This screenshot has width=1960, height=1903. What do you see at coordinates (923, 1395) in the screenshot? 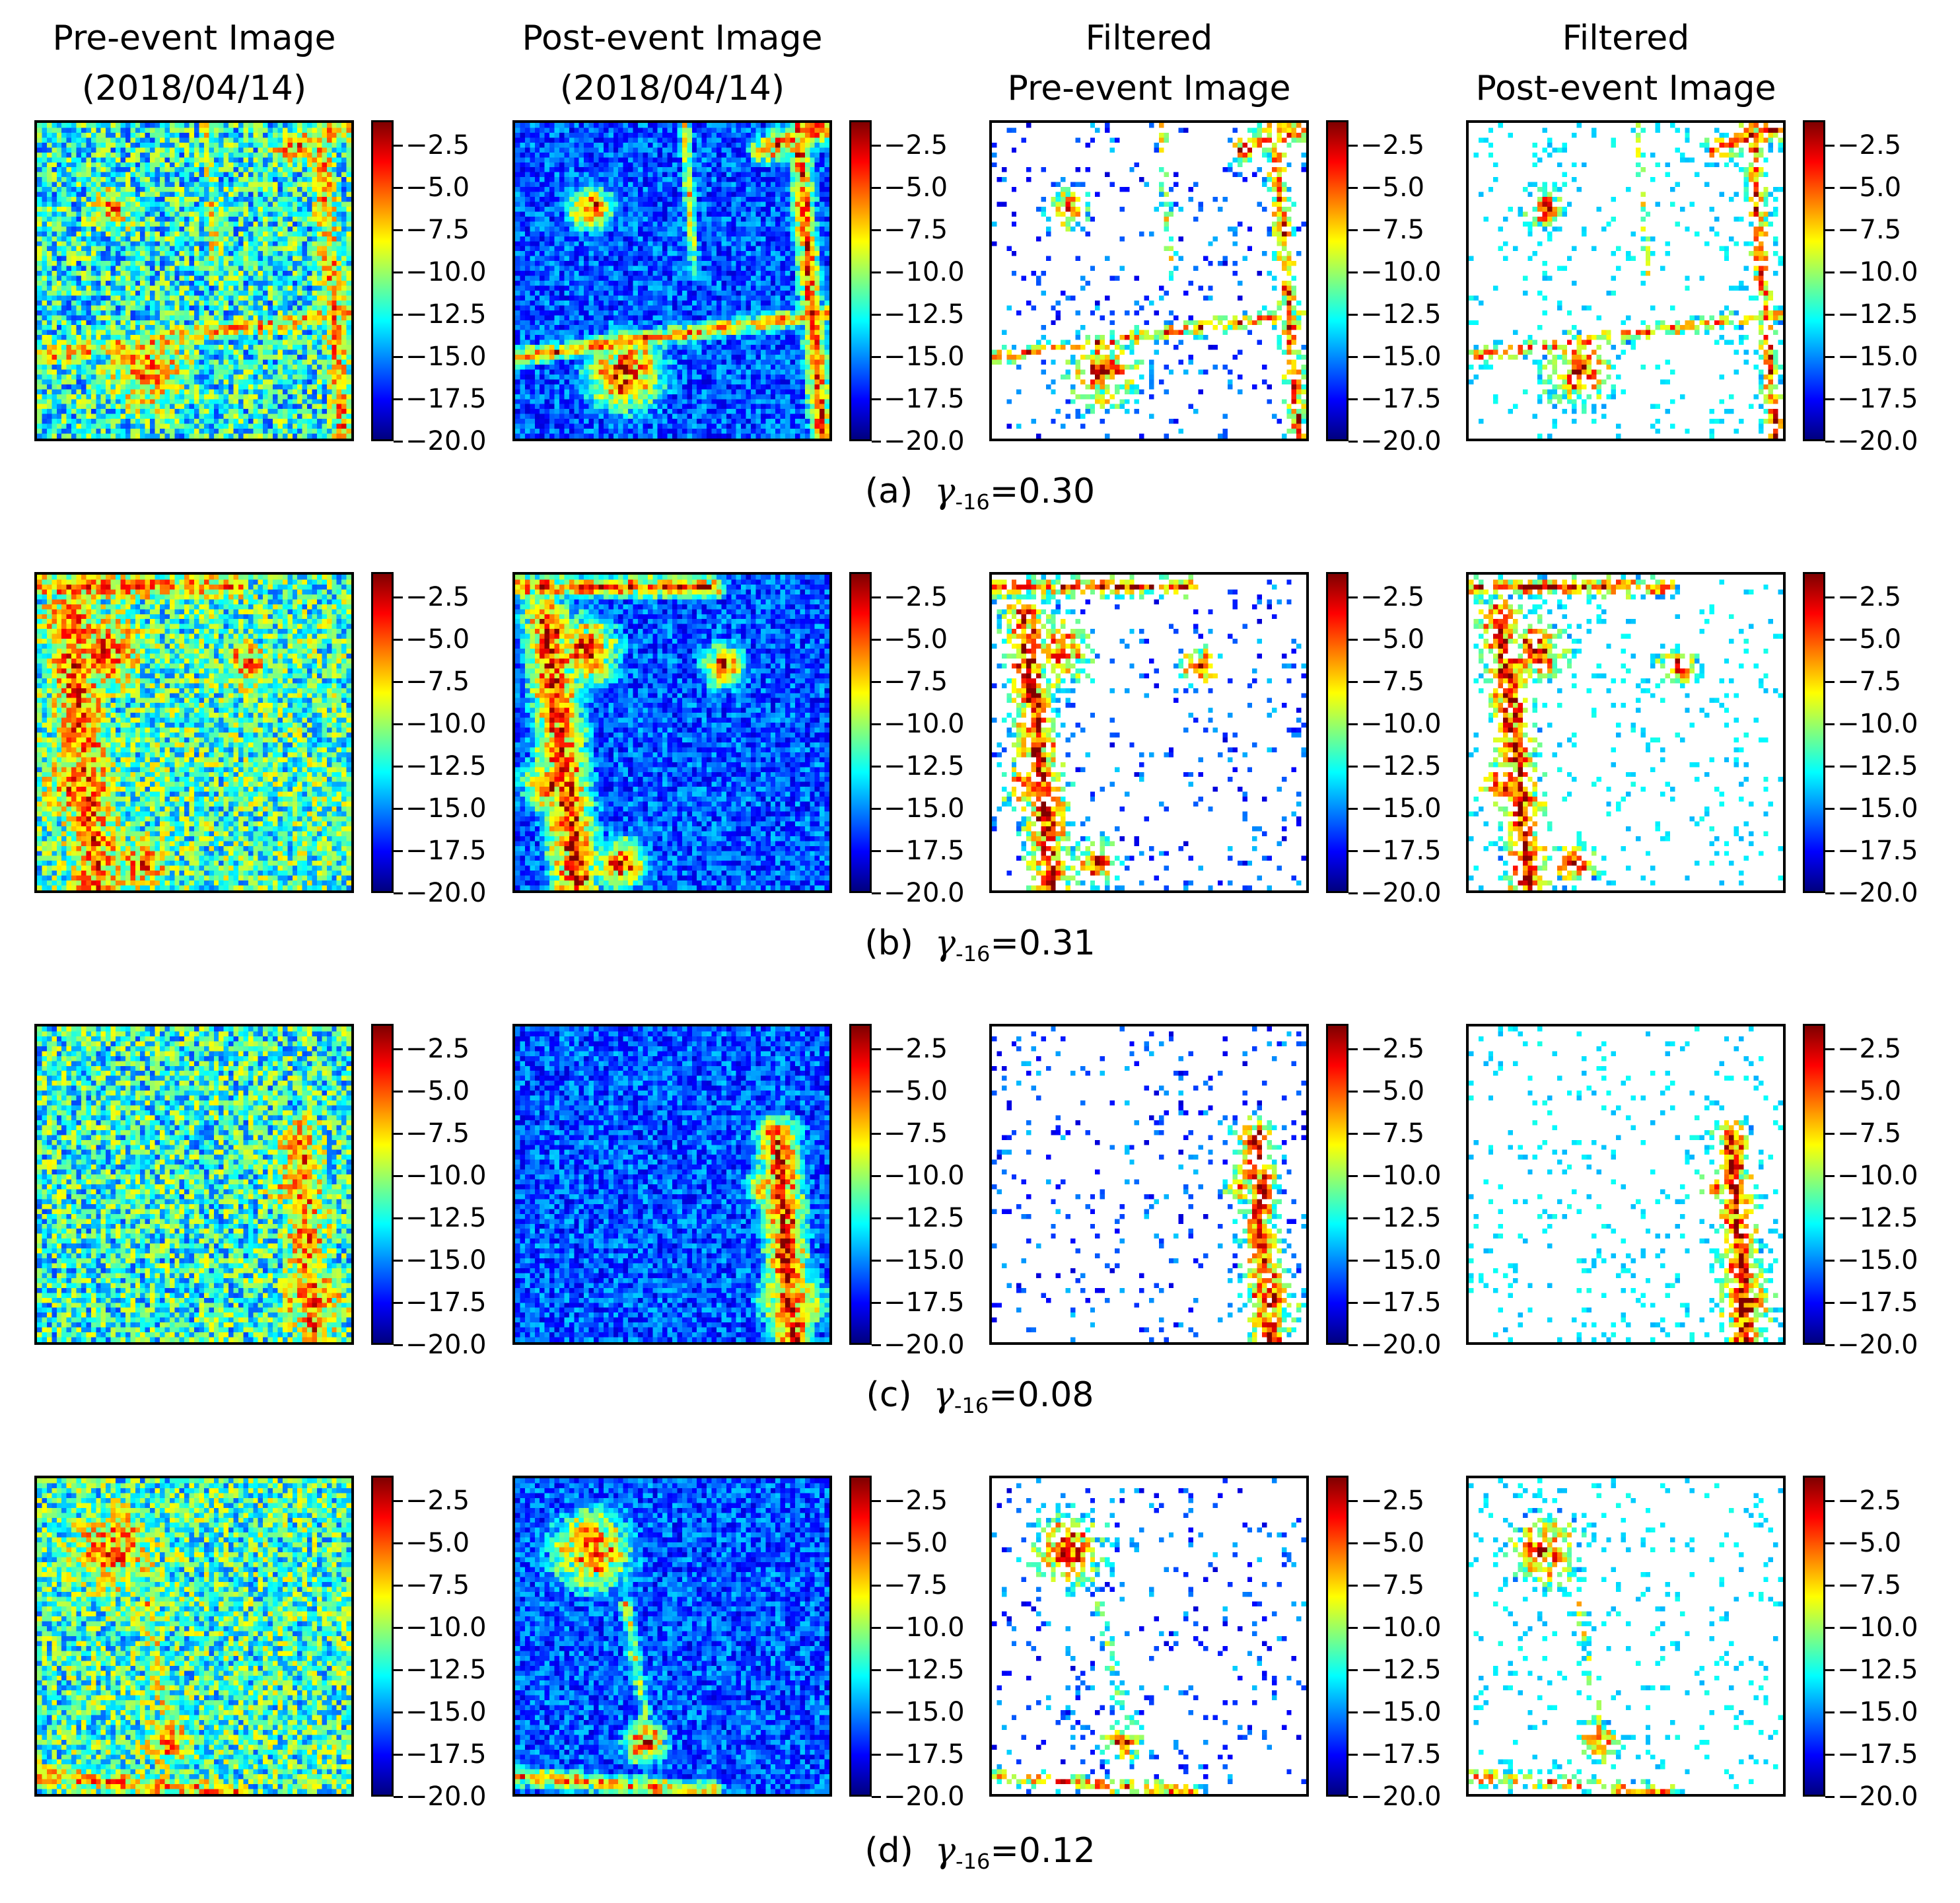
I see `caption-spacer` at bounding box center [923, 1395].